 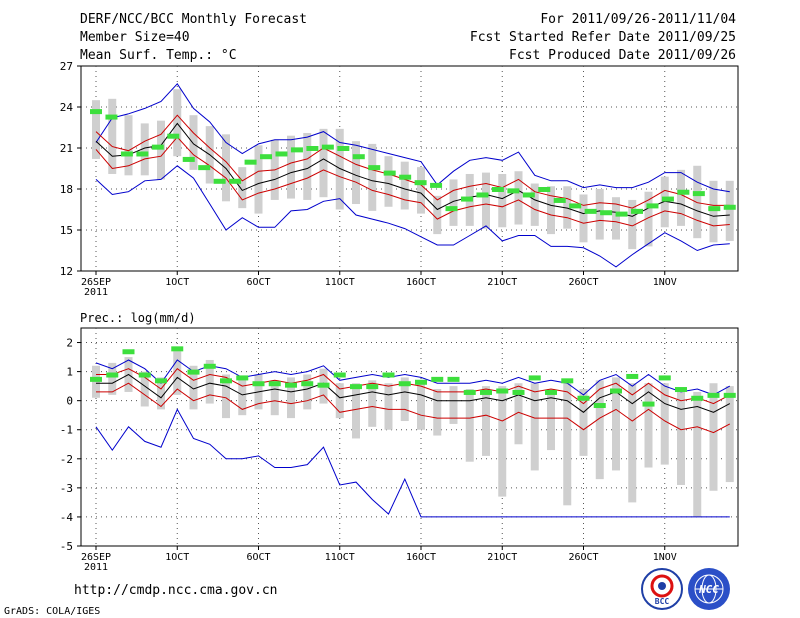 What do you see at coordinates (66, 271) in the screenshot?
I see `y-tick-label: 12` at bounding box center [66, 271].